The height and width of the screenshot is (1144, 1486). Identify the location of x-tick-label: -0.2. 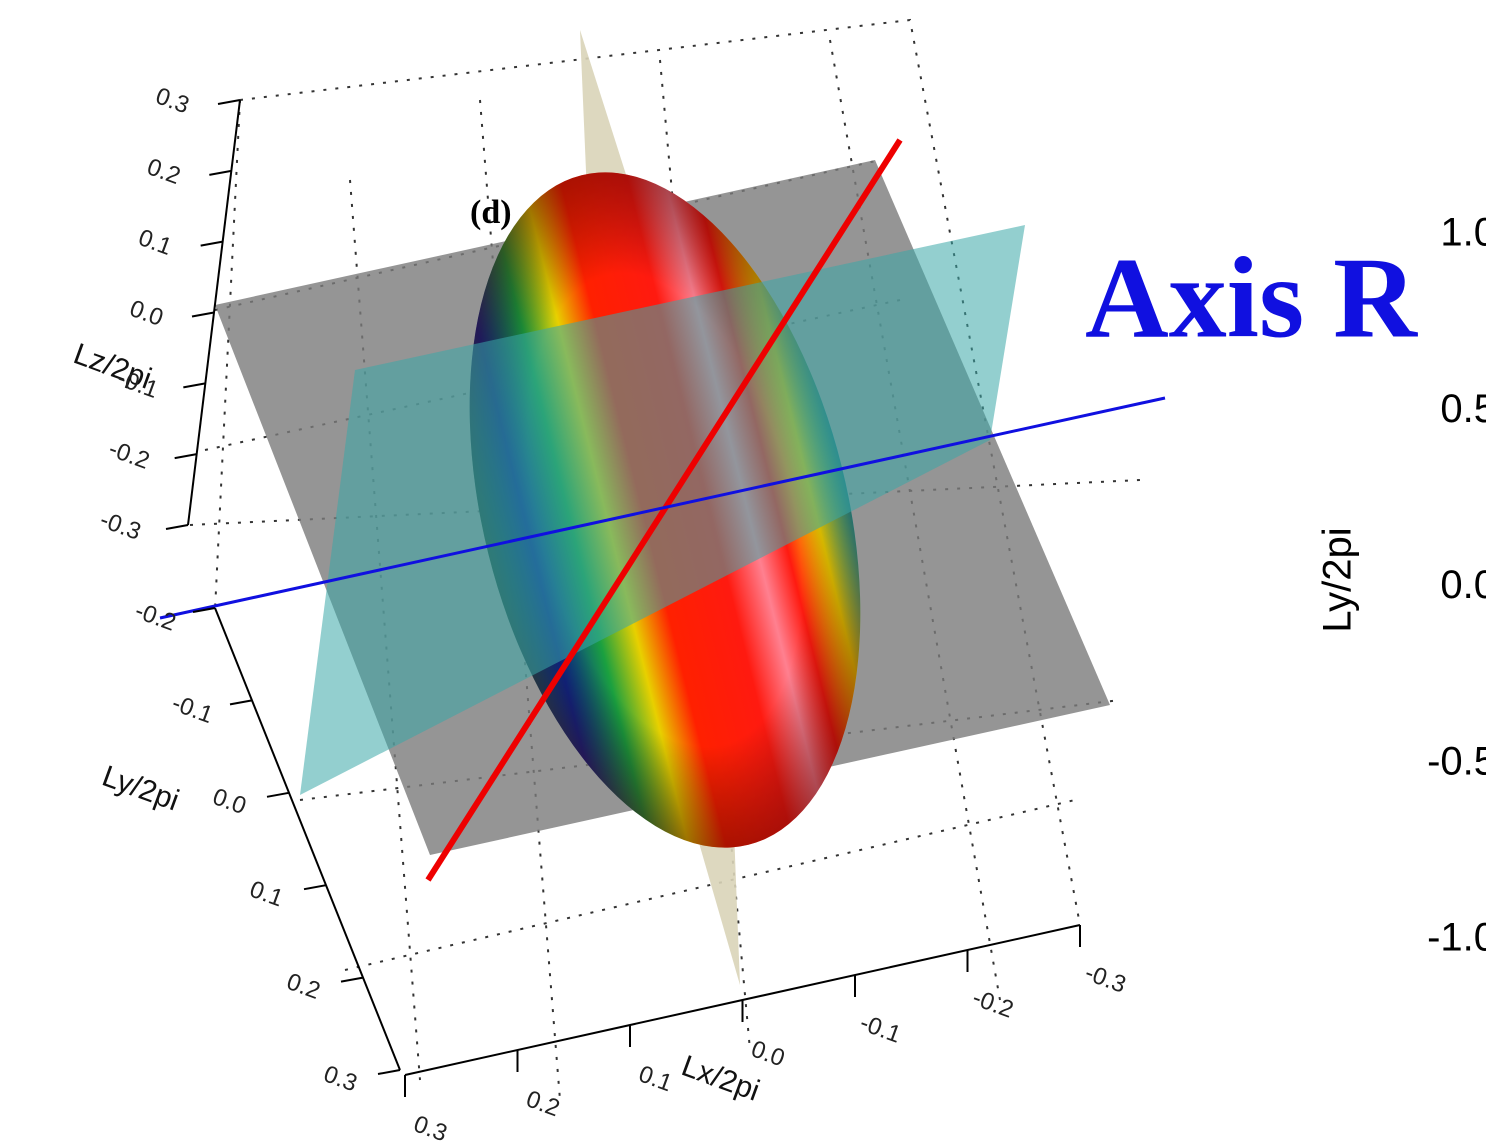
(993, 1004).